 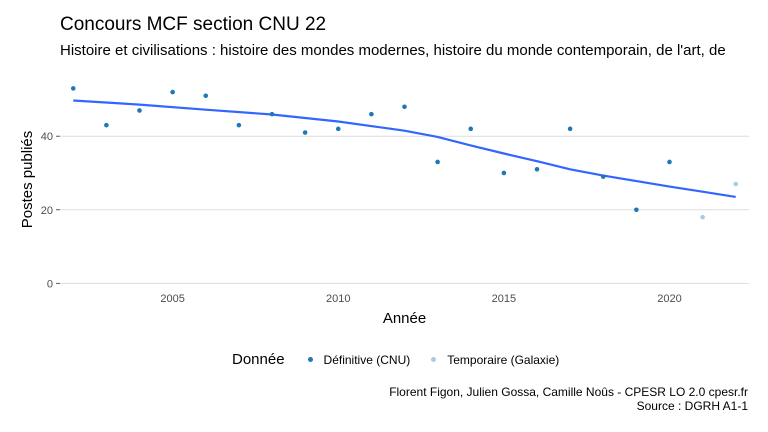 What do you see at coordinates (338, 299) in the screenshot?
I see `x-tick-label: 2010` at bounding box center [338, 299].